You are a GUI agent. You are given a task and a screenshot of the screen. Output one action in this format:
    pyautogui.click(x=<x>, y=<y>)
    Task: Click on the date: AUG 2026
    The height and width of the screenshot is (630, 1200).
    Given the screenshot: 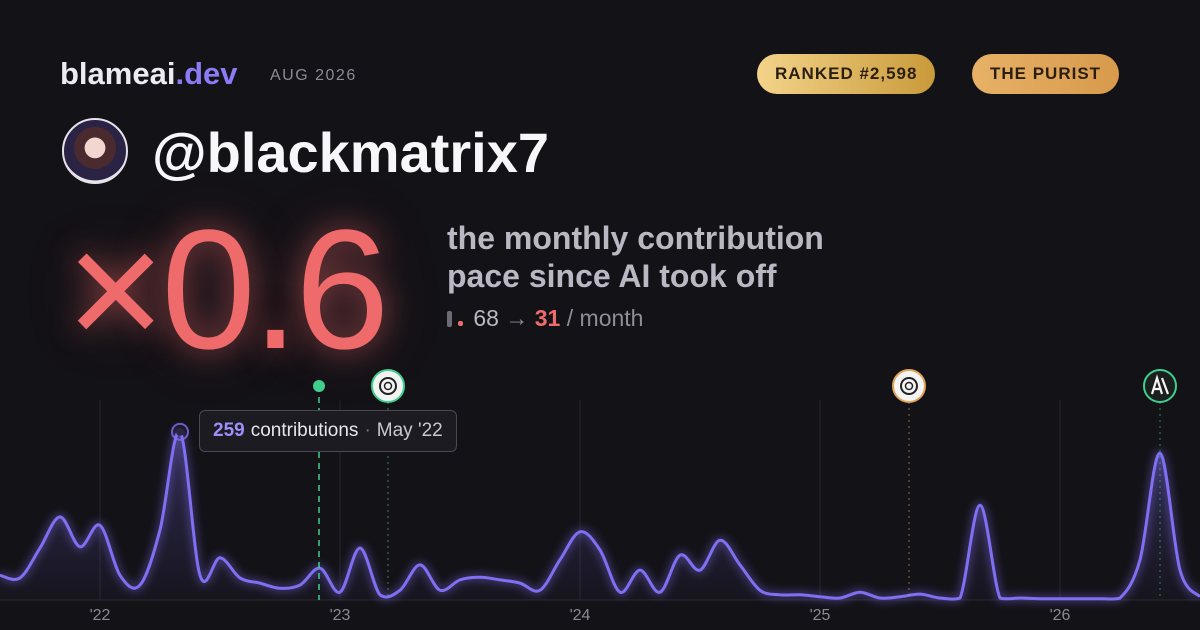 What is the action you would take?
    pyautogui.click(x=313, y=75)
    